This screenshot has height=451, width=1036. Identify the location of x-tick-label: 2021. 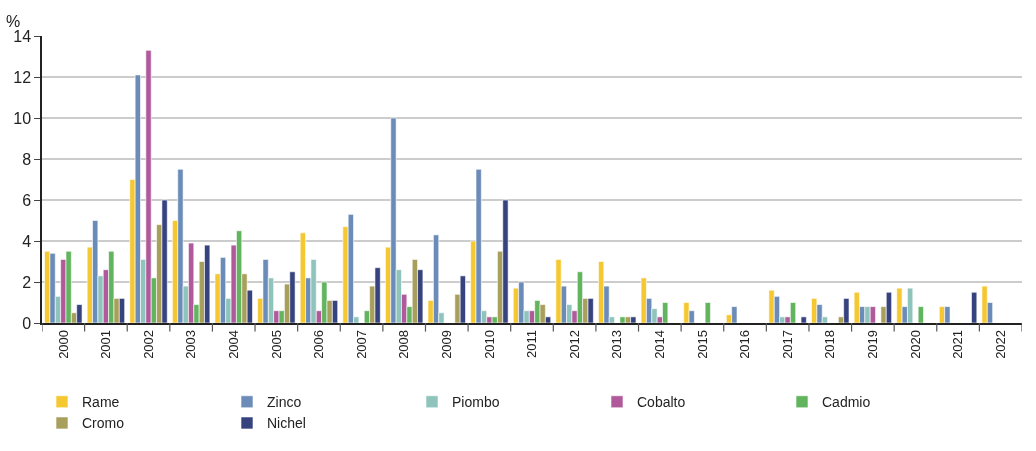
(958, 344).